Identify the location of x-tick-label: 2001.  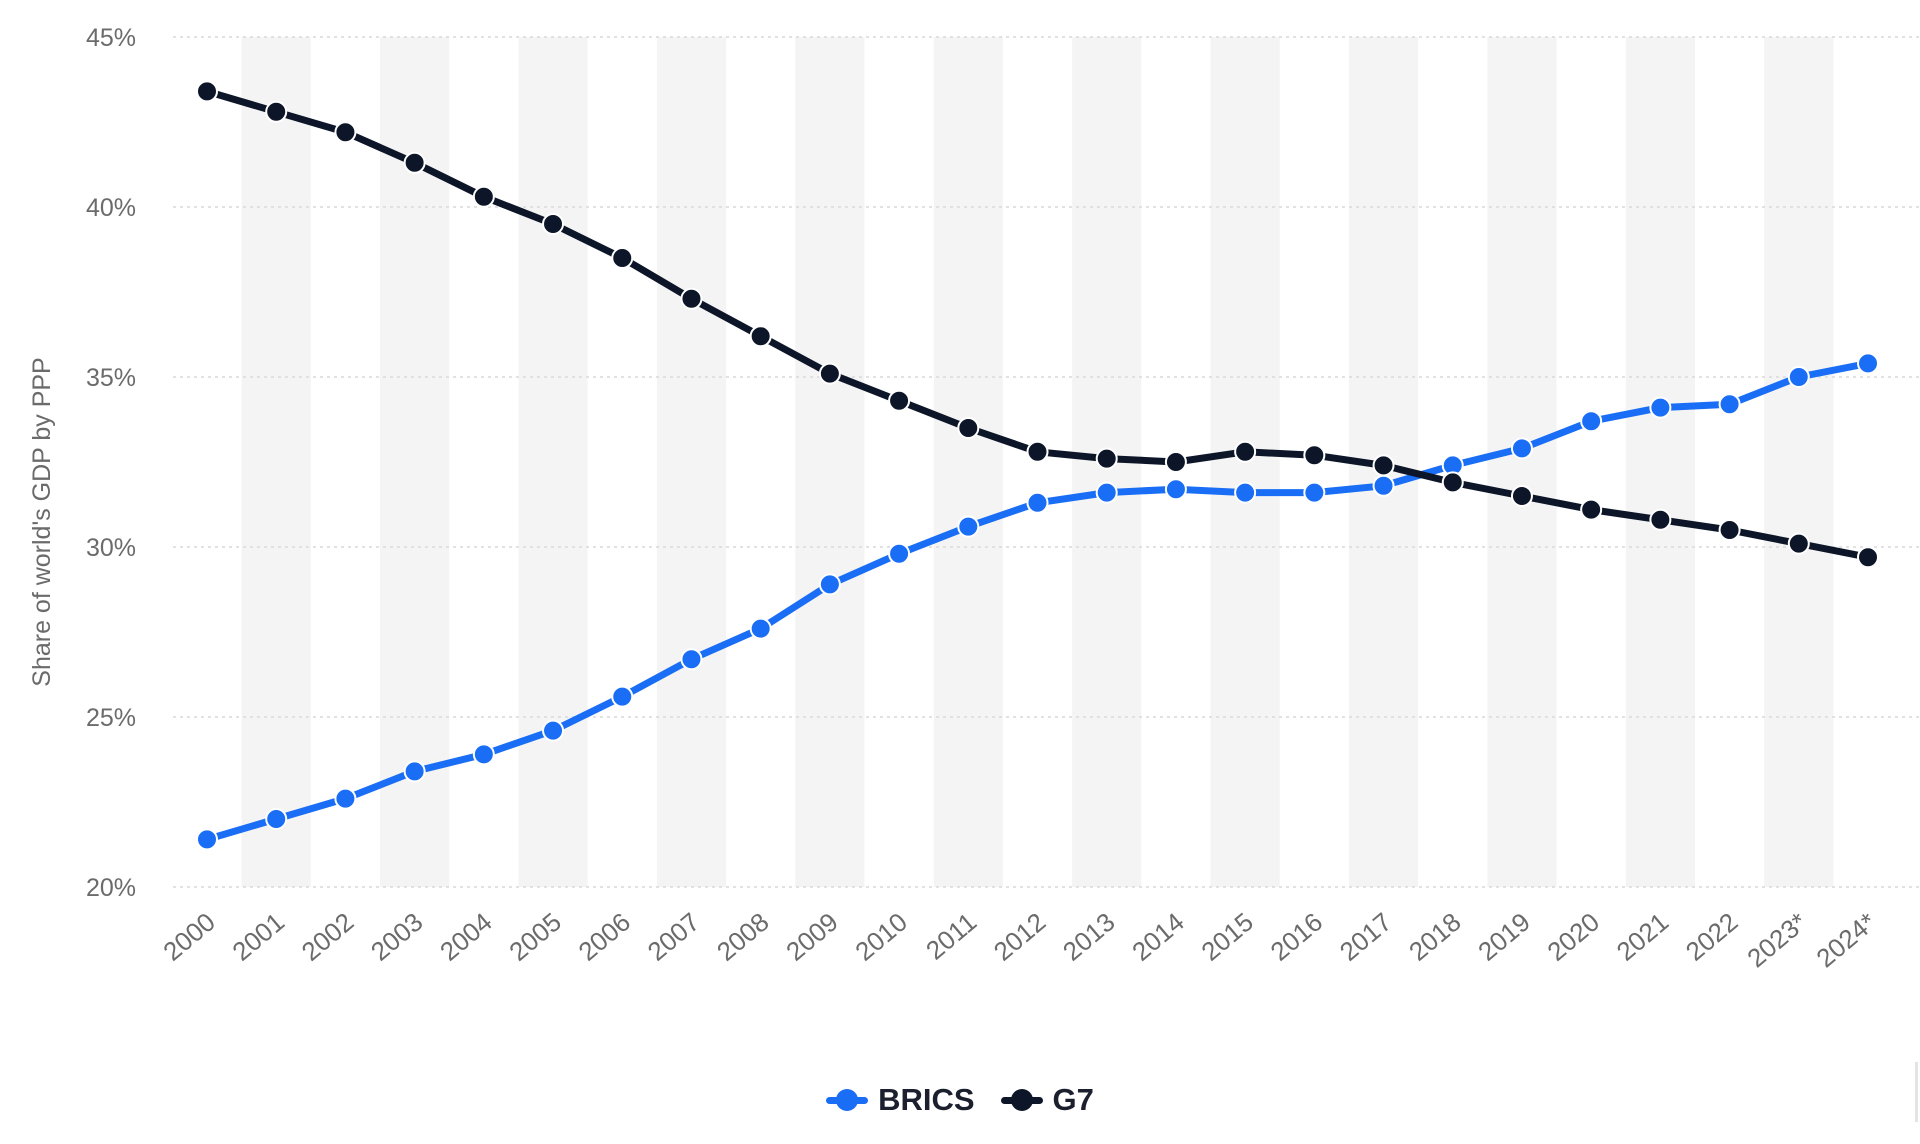
(258, 937).